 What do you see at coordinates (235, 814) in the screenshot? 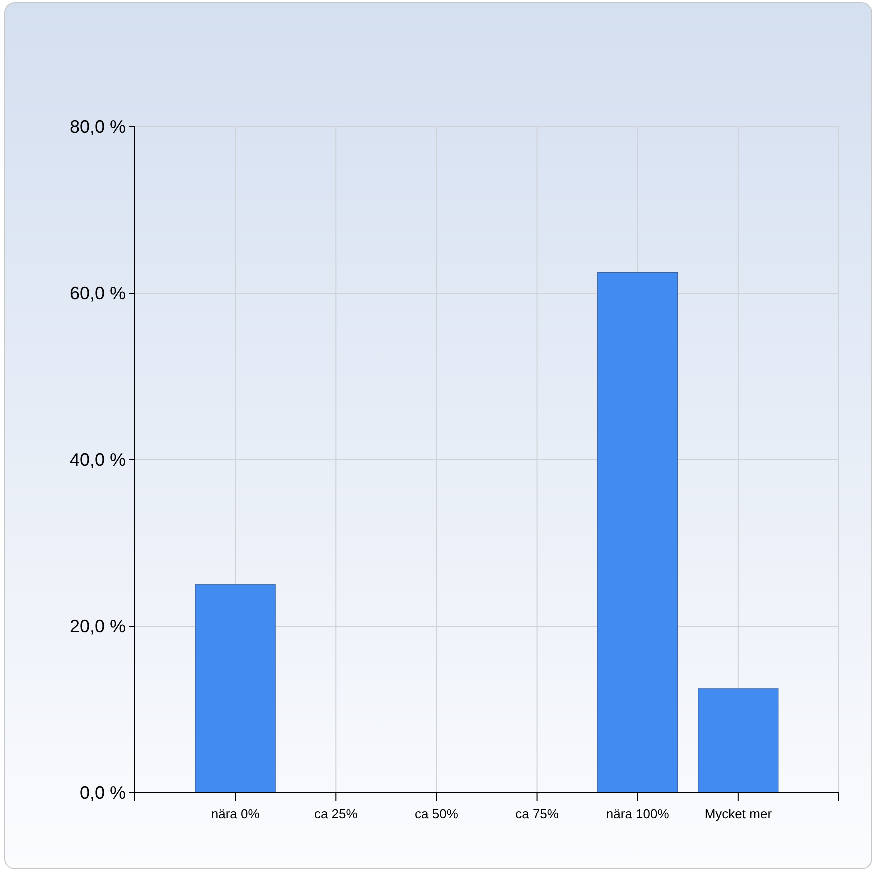
I see `x-tick-label: nära 0%` at bounding box center [235, 814].